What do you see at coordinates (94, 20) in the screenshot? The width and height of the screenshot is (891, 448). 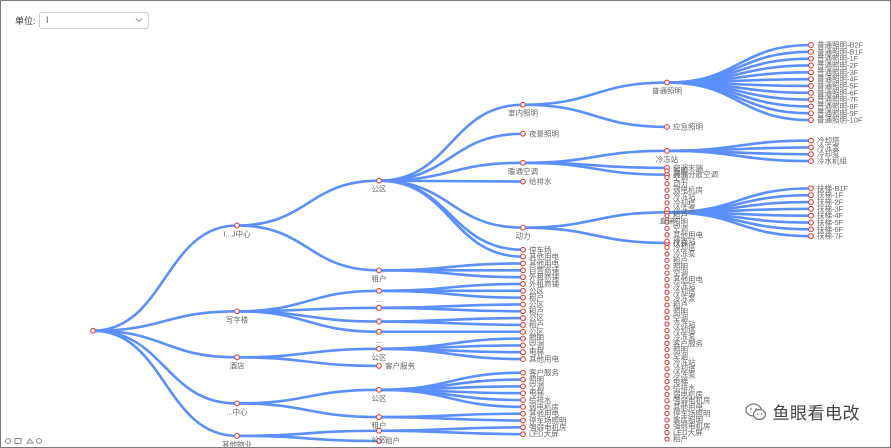 I see `unit-select: I` at bounding box center [94, 20].